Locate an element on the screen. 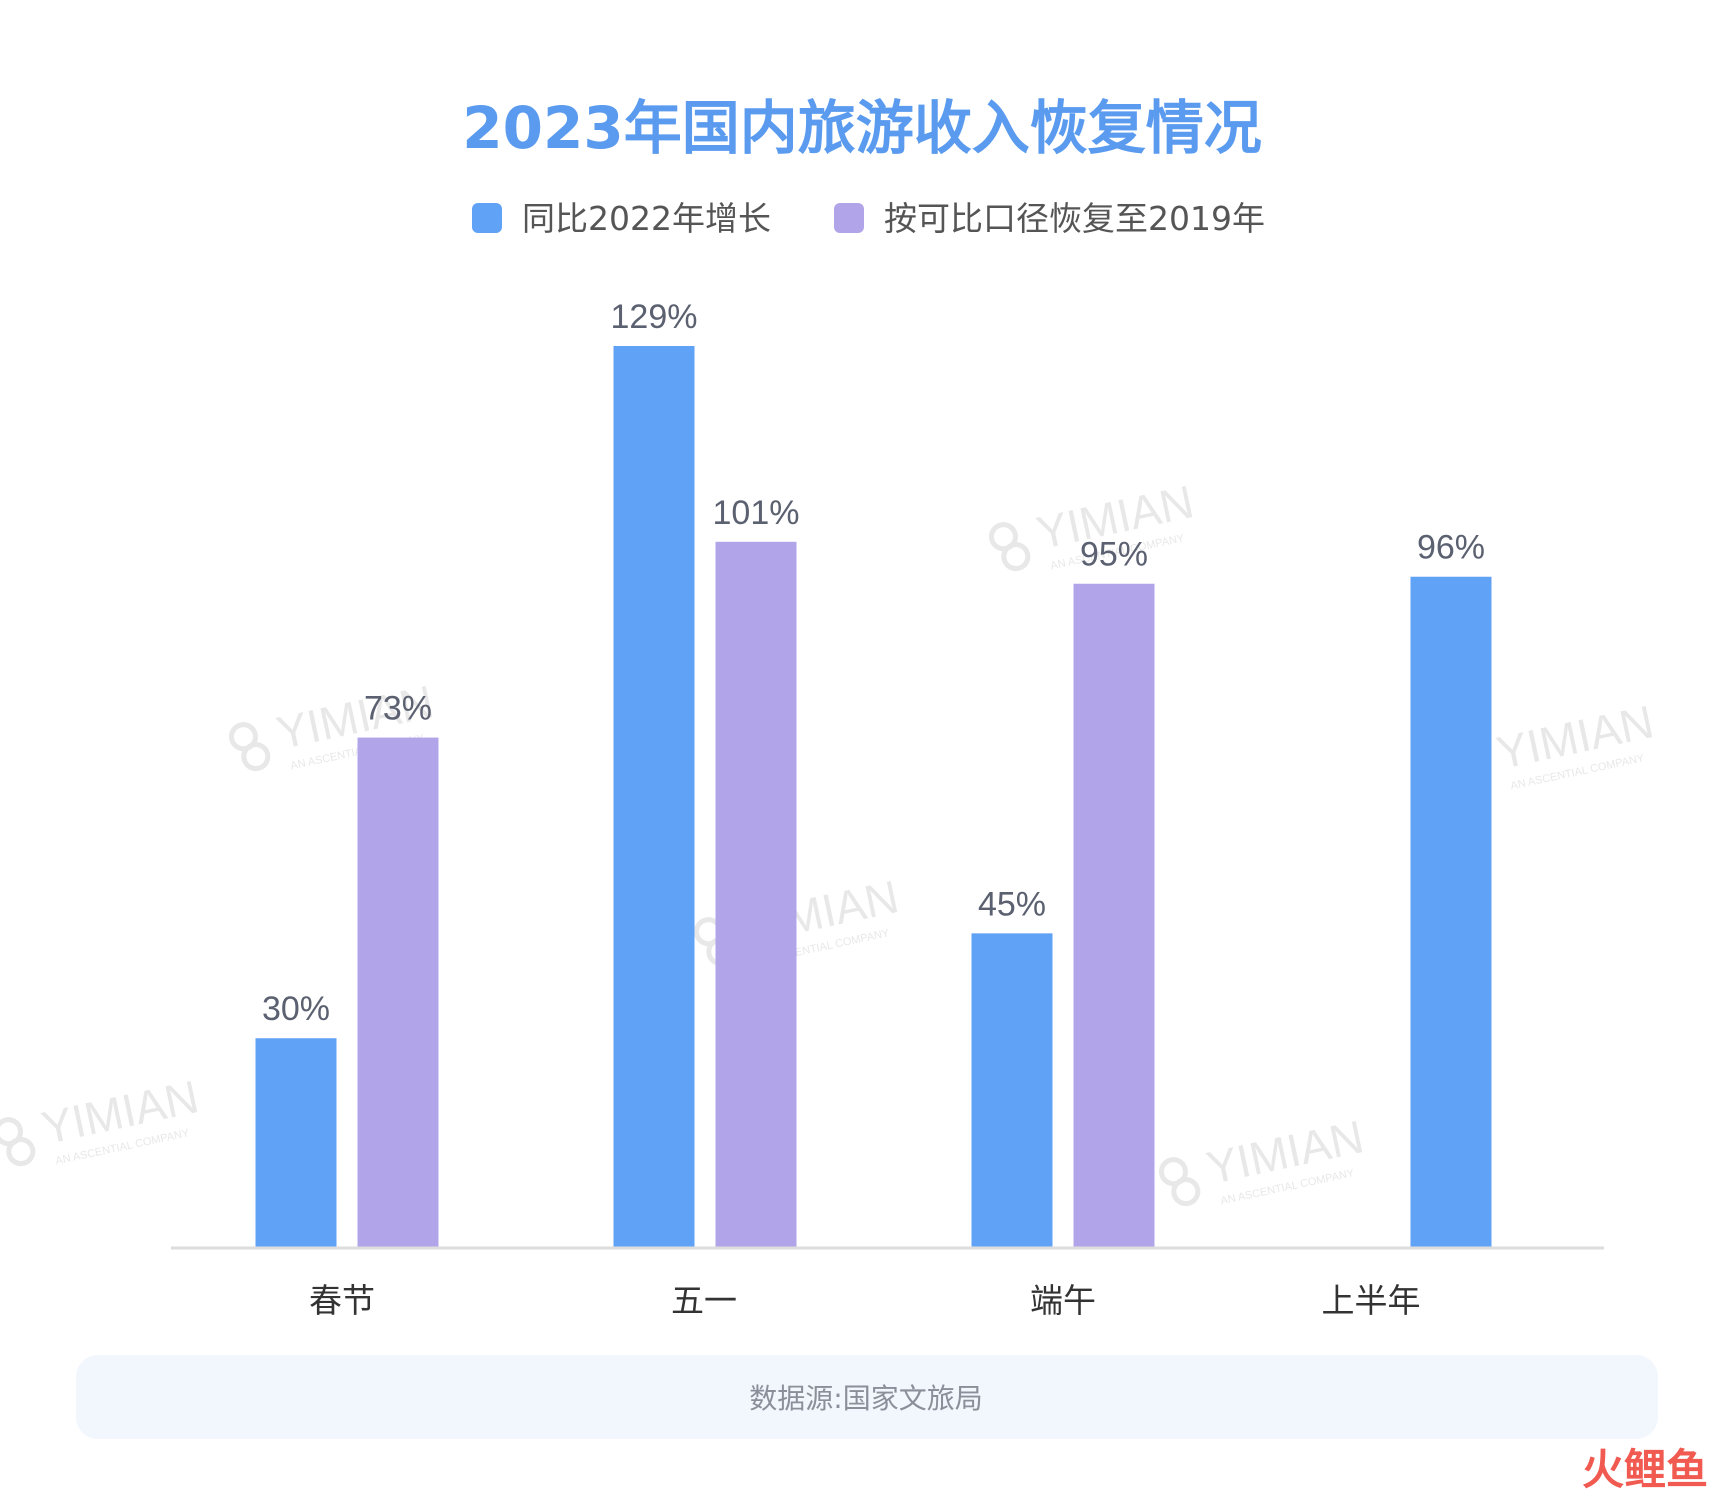 The image size is (1725, 1489). data-label-2-2: 101% is located at coordinates (756, 513).